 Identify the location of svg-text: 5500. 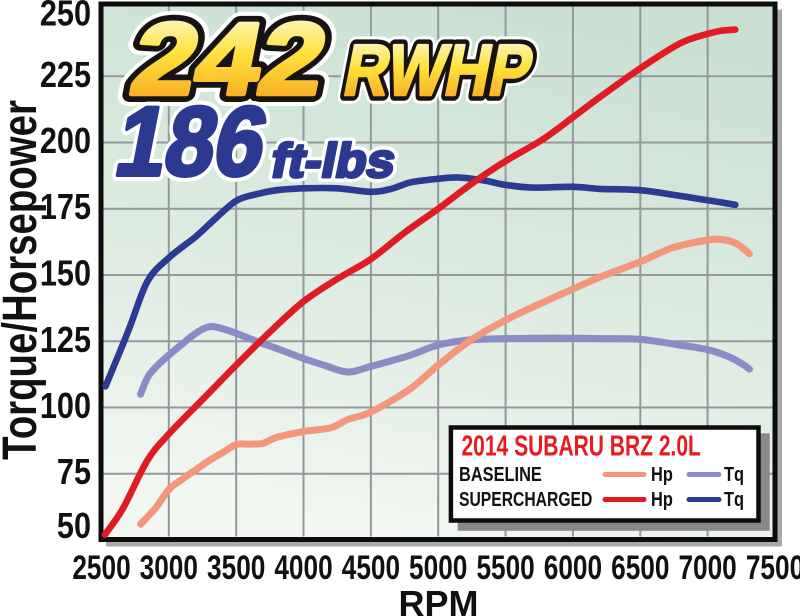
(505, 567).